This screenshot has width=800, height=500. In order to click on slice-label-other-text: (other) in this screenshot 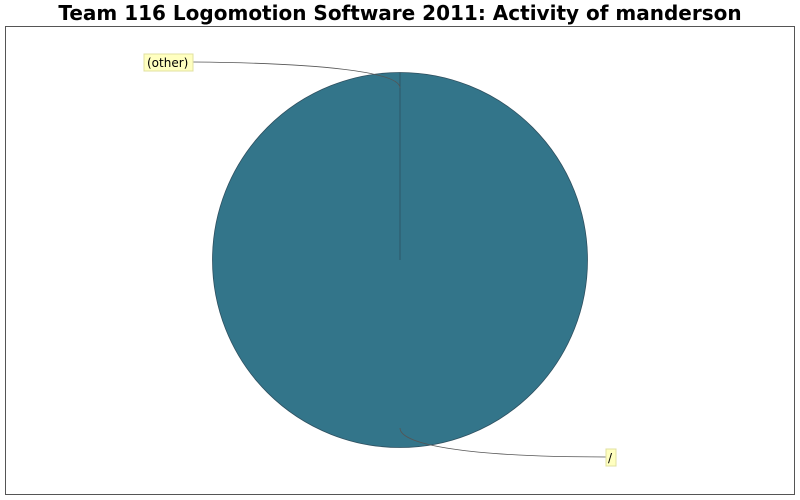, I will do `click(167, 63)`.